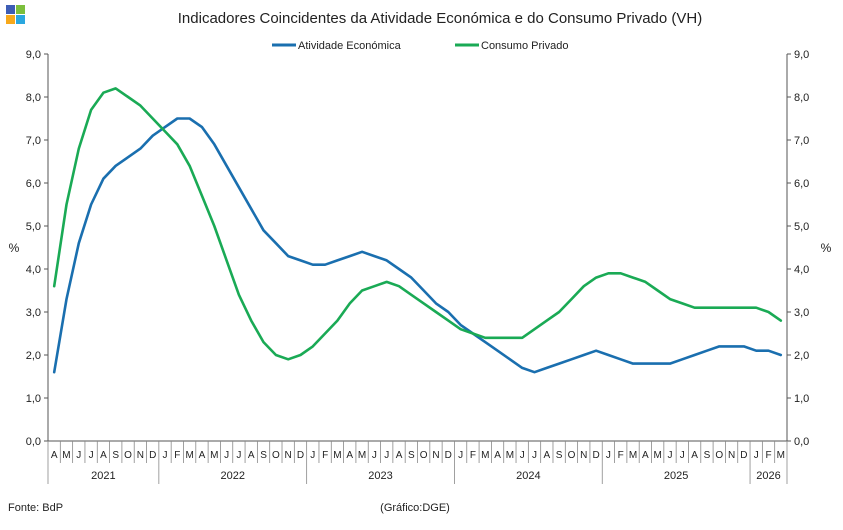 The width and height of the screenshot is (843, 530). I want to click on y-tick-label-left: 4,0, so click(33, 270).